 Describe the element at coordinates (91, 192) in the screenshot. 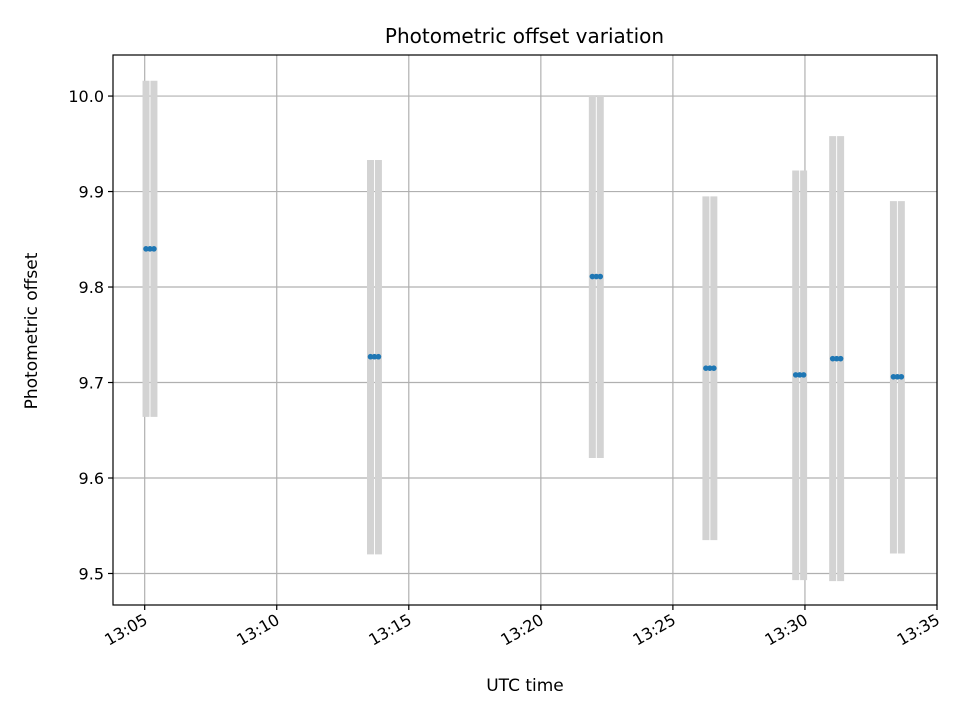

I see `y-tick-label: 9.9` at that location.